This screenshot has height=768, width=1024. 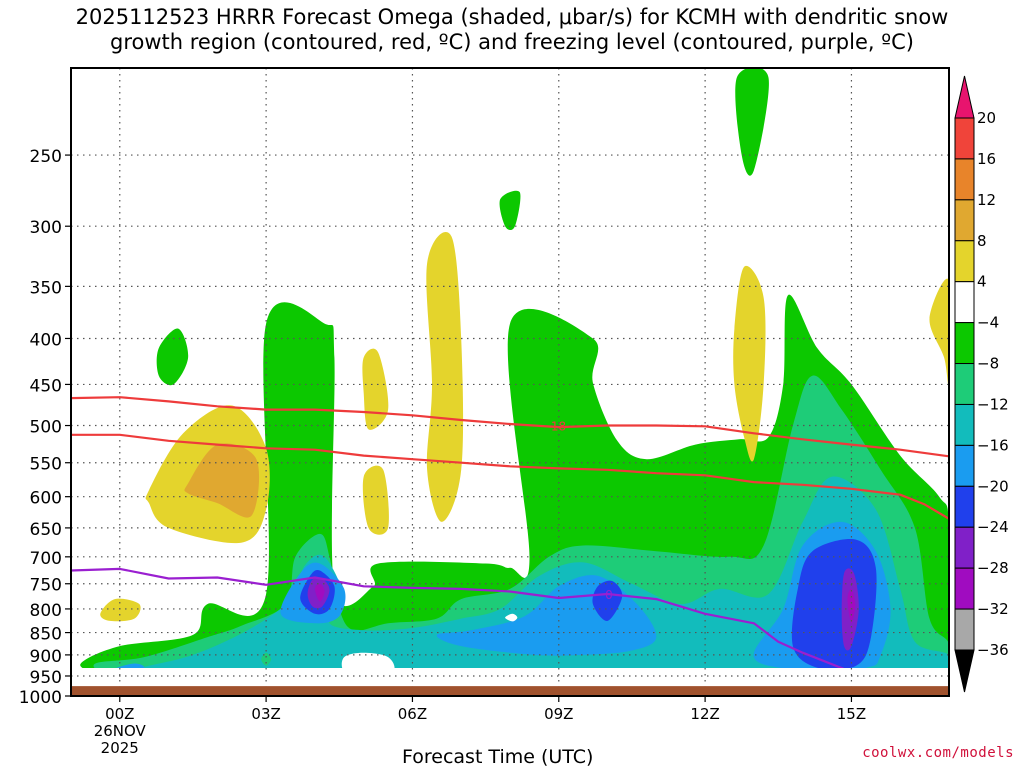 What do you see at coordinates (458, 617) in the screenshot?
I see `freezing-level-line` at bounding box center [458, 617].